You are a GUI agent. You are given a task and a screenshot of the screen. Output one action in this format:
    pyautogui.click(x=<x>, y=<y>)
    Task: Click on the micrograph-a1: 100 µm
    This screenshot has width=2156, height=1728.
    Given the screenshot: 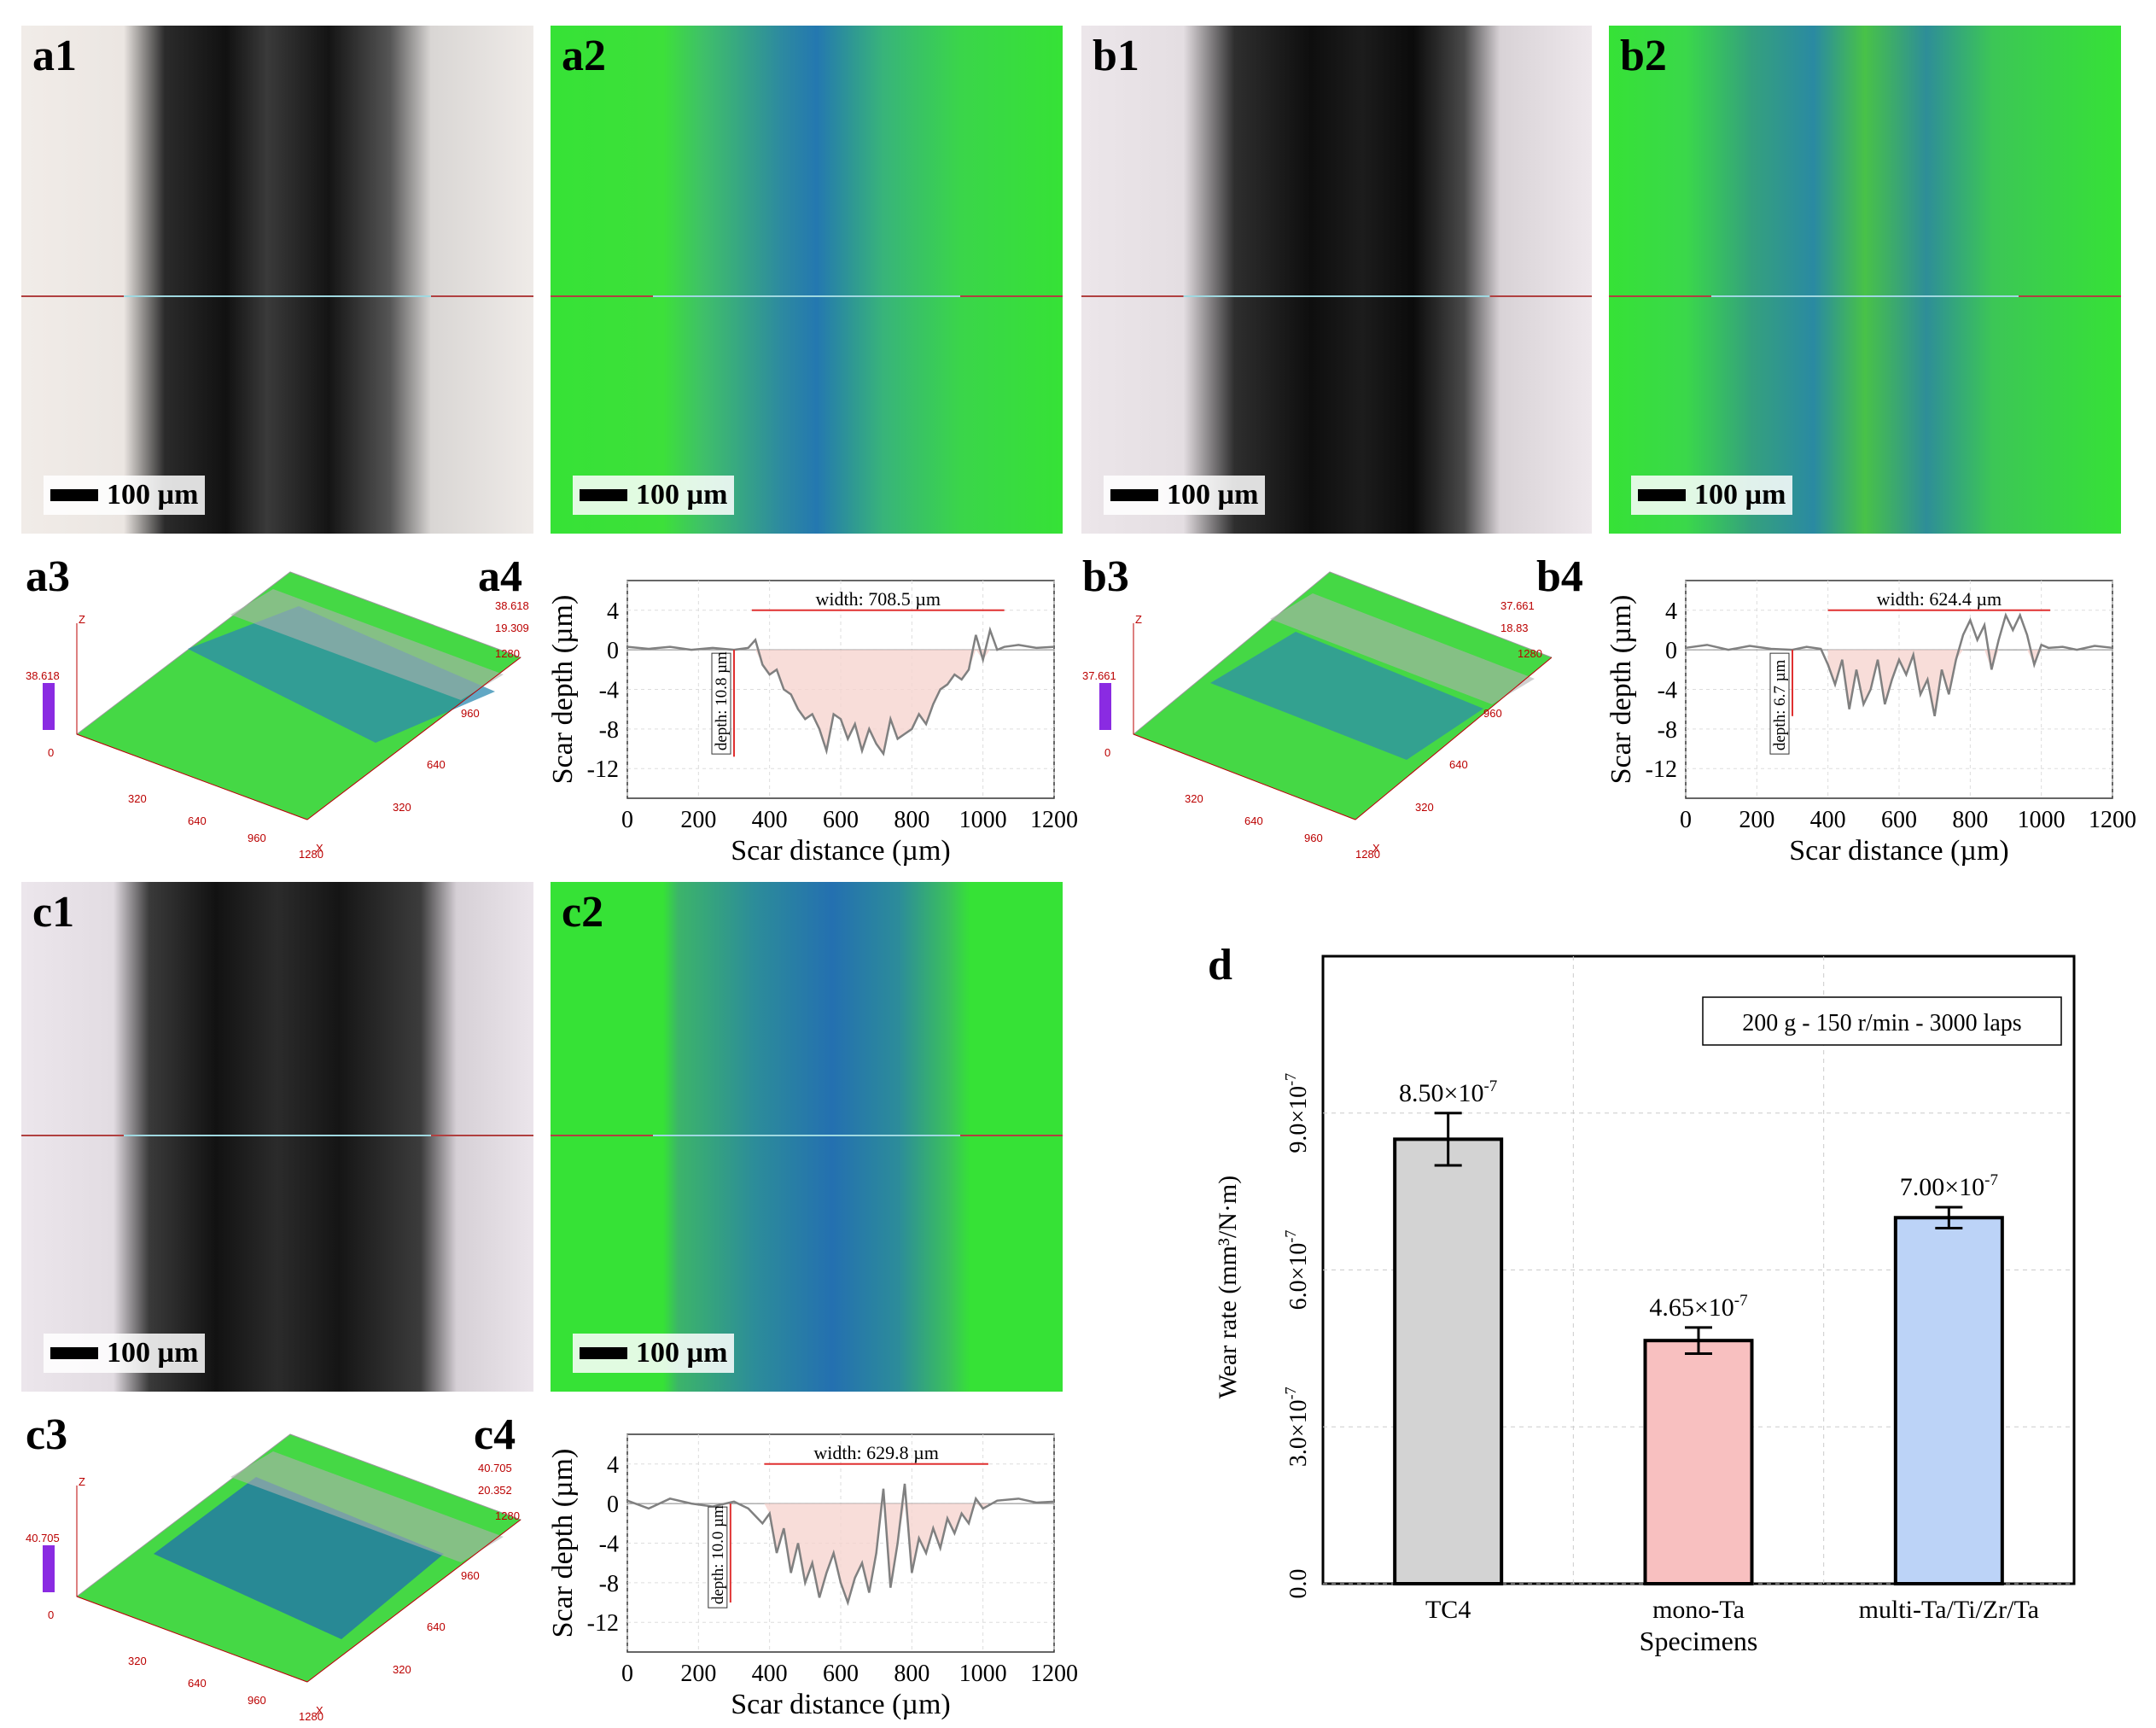 What is the action you would take?
    pyautogui.click(x=277, y=280)
    